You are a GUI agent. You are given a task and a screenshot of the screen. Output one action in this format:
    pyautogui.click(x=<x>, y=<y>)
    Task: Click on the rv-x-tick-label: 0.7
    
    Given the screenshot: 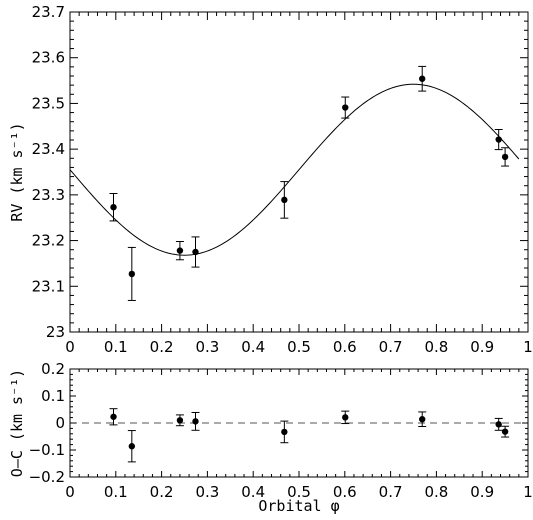 What is the action you would take?
    pyautogui.click(x=391, y=347)
    